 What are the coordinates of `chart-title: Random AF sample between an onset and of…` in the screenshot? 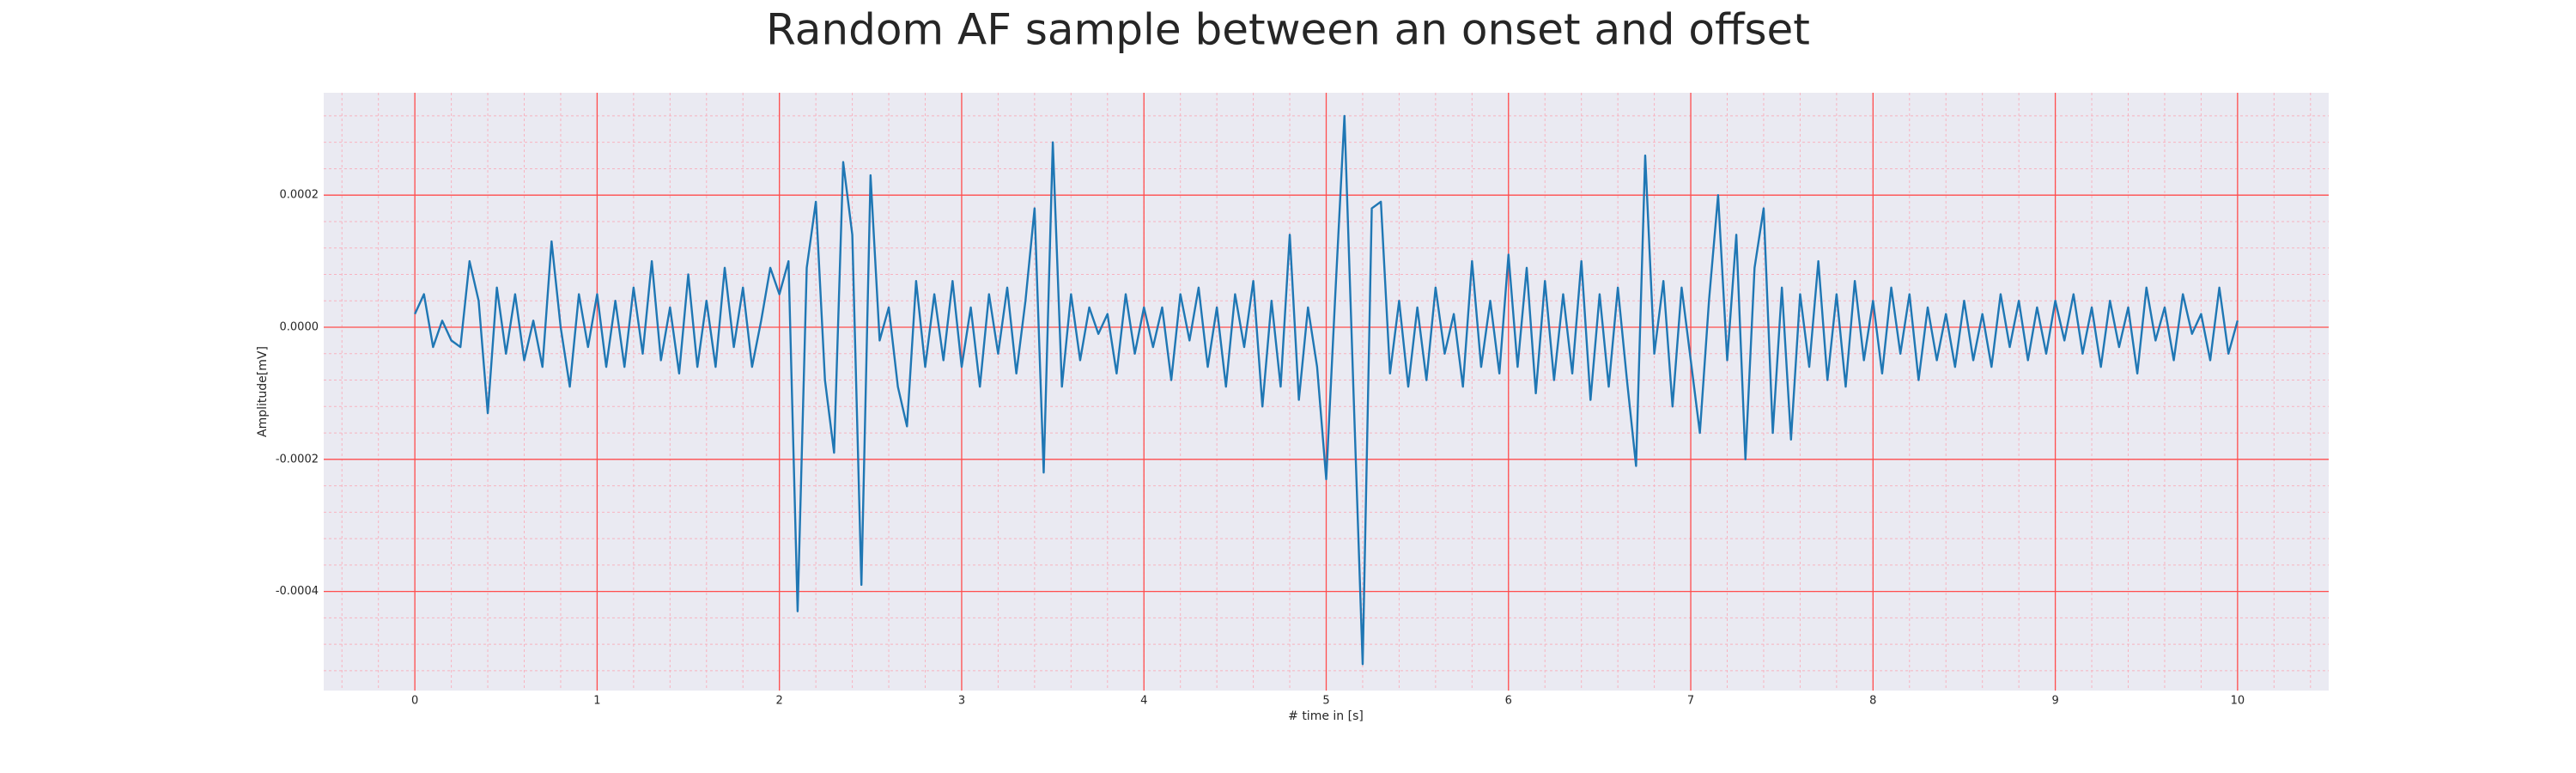 It's located at (1288, 30).